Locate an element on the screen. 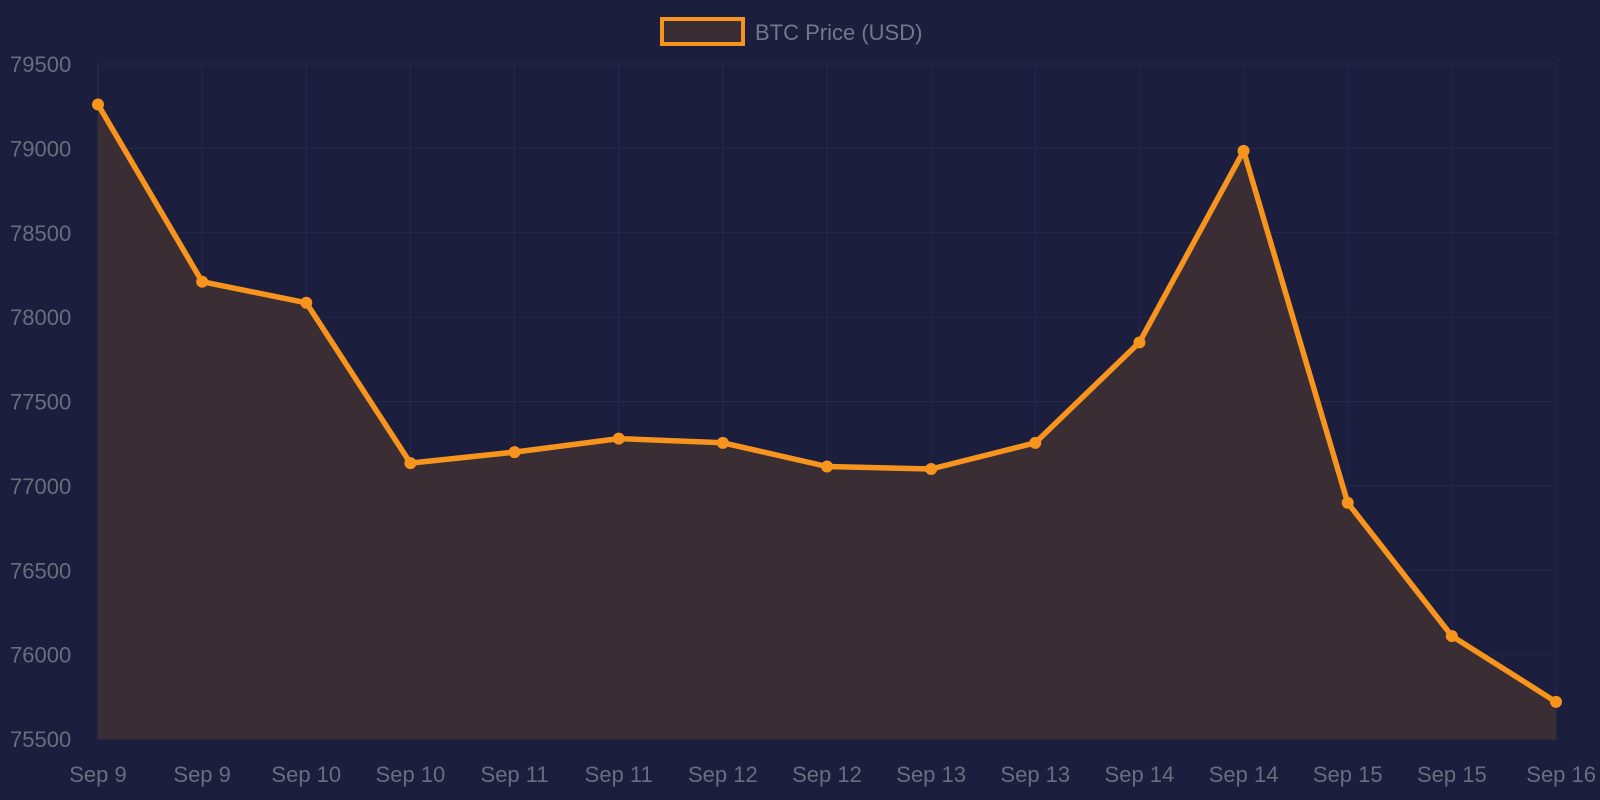  y-tick-label-8: 79500 is located at coordinates (40, 64).